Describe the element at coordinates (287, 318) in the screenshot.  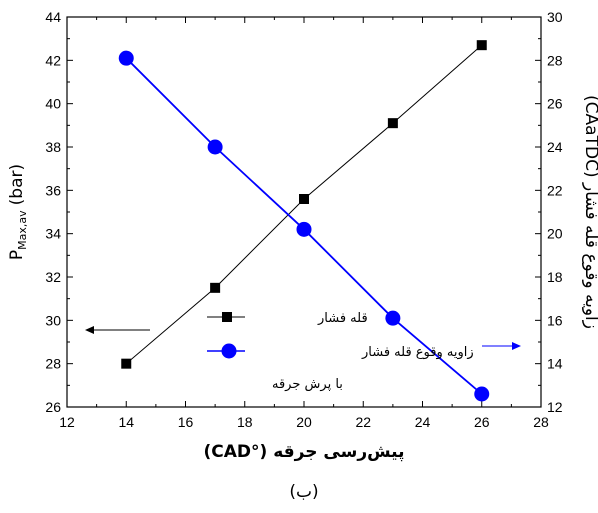
I see `legend-entry-peak-pressure: قله فشار` at that location.